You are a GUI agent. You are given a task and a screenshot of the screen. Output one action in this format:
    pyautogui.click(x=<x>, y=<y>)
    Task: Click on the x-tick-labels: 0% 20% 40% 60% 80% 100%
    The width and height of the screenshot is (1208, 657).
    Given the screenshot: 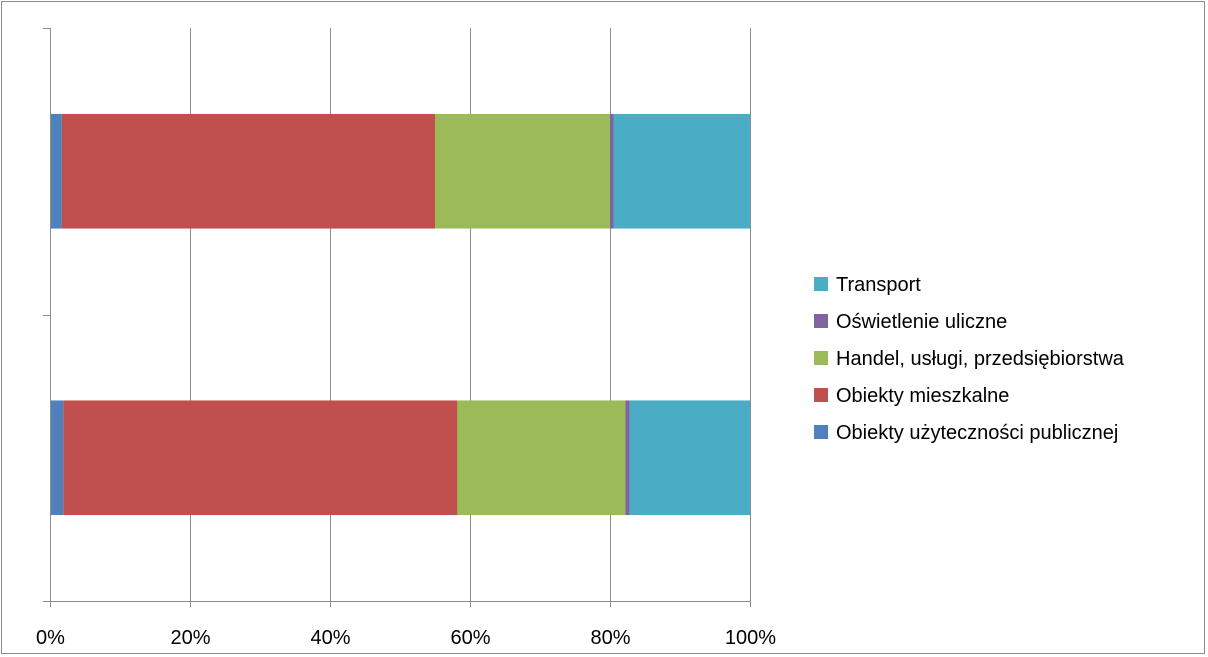 What is the action you would take?
    pyautogui.click(x=406, y=638)
    